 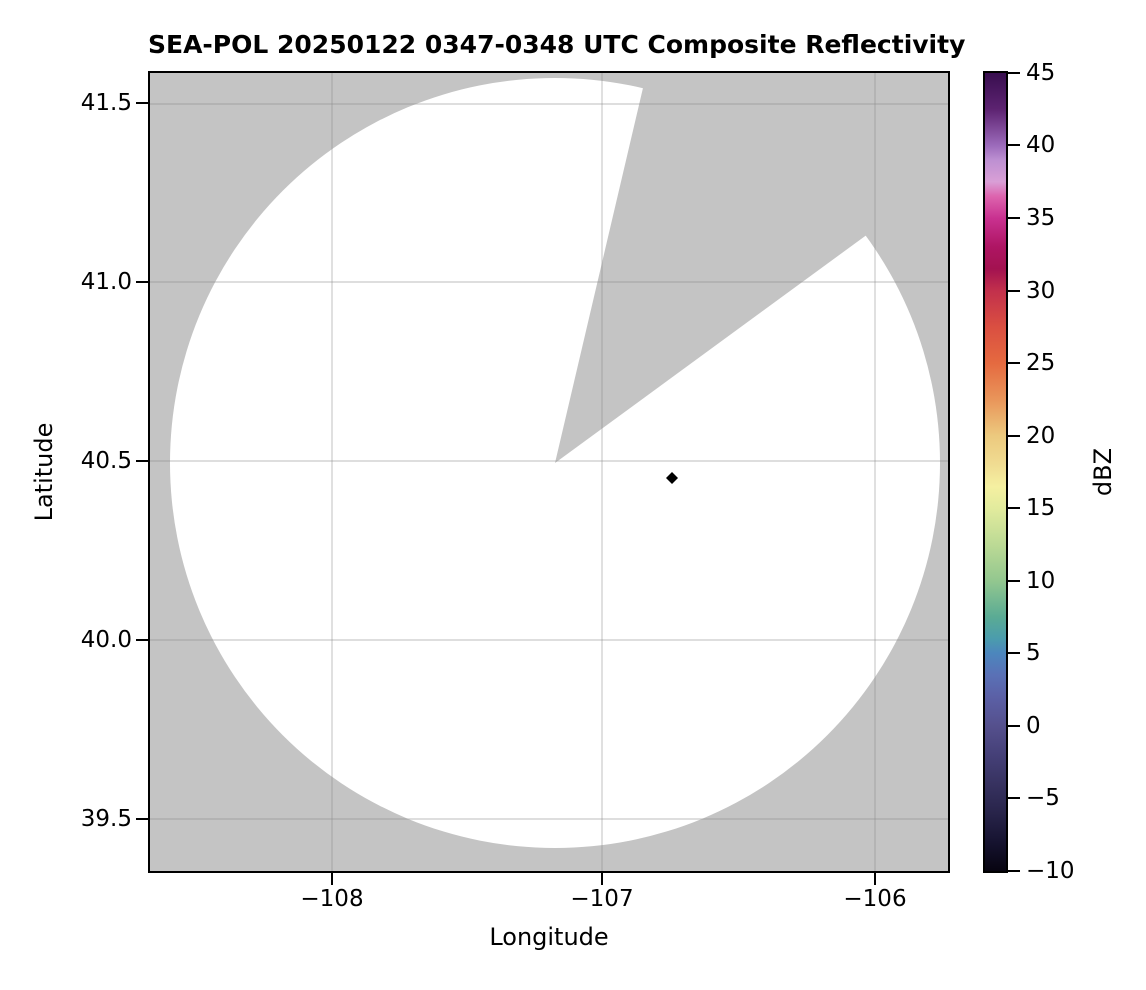 What do you see at coordinates (1033, 653) in the screenshot?
I see `colorbar-tick-label: 5` at bounding box center [1033, 653].